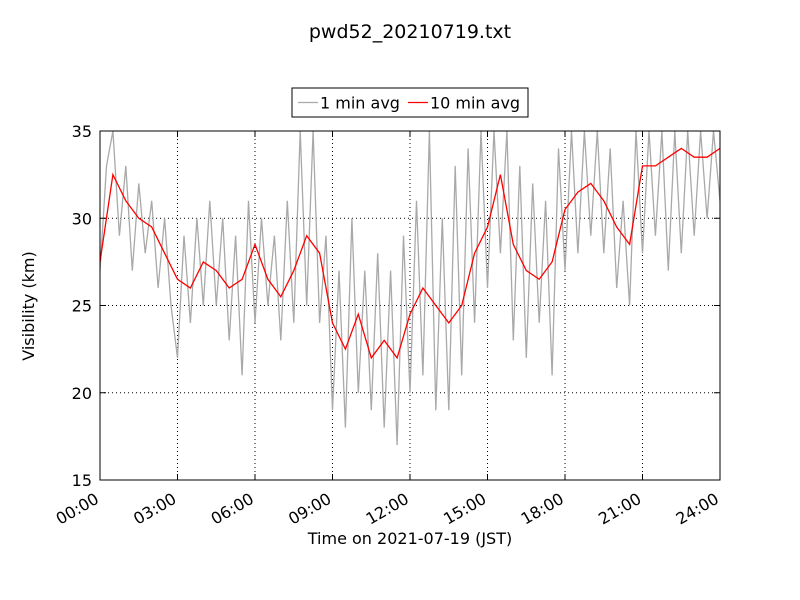 Image resolution: width=800 pixels, height=600 pixels. What do you see at coordinates (464, 509) in the screenshot?
I see `x-tick-label: 15:00` at bounding box center [464, 509].